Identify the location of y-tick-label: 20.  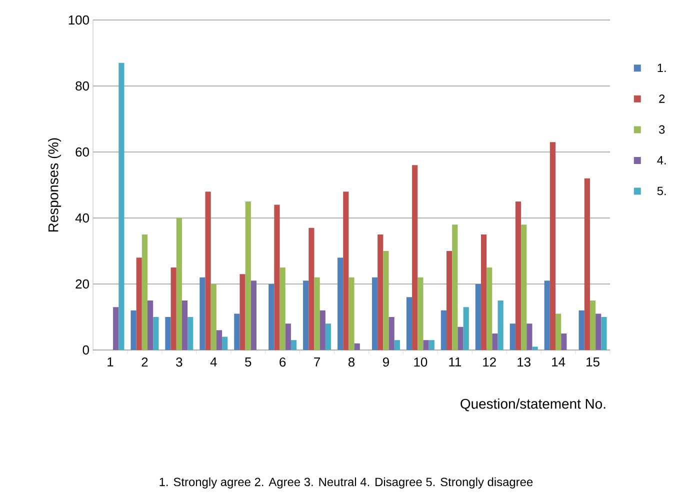
(82, 284).